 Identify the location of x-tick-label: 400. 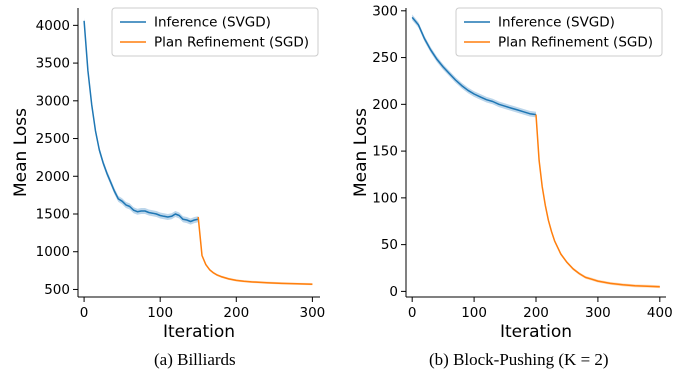
(660, 313).